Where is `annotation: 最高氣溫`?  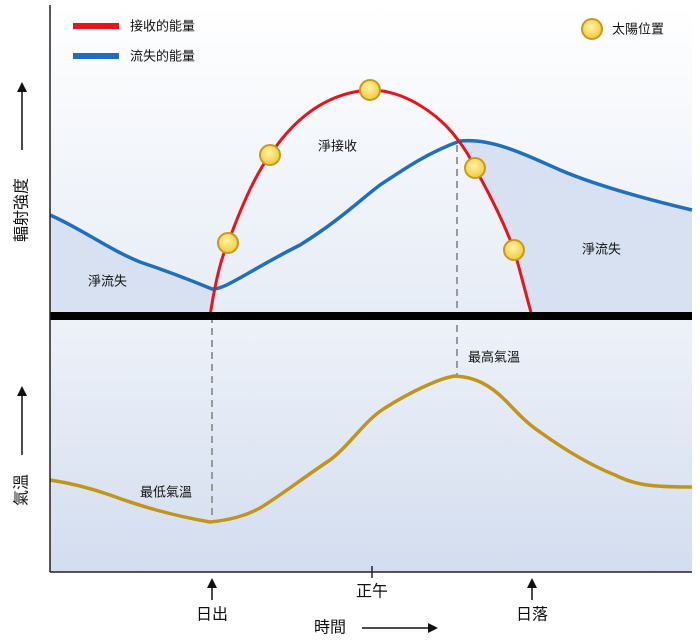
annotation: 最高氣溫 is located at coordinates (494, 358).